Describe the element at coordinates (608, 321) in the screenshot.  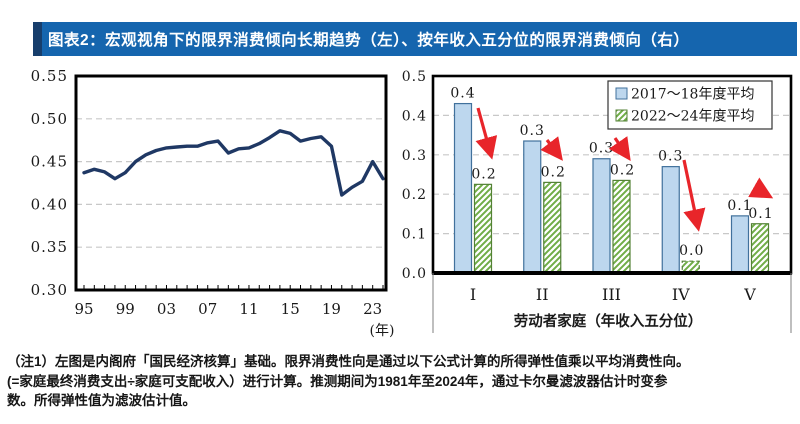
I see `x-axis-title: 劳动者家庭（年收入五分位）` at that location.